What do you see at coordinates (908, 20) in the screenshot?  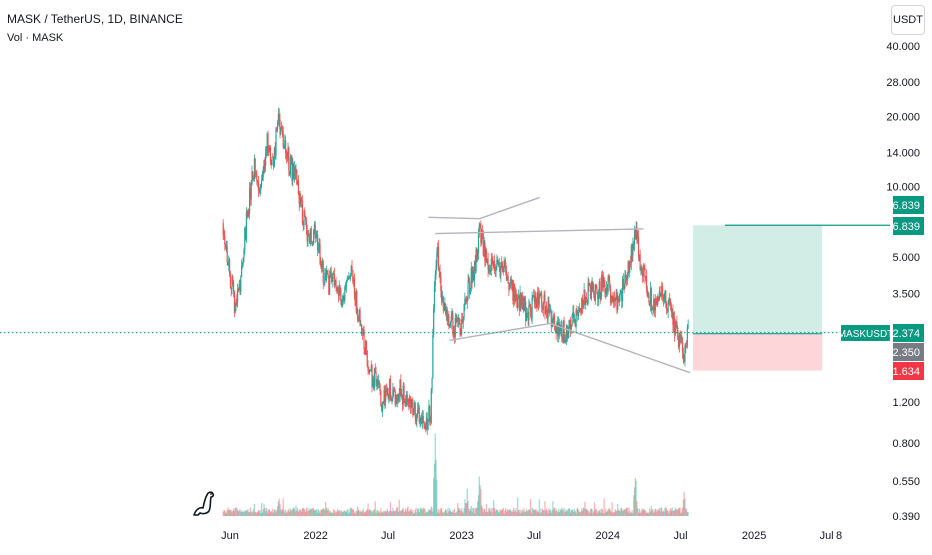 I see `currency-button: USDT` at bounding box center [908, 20].